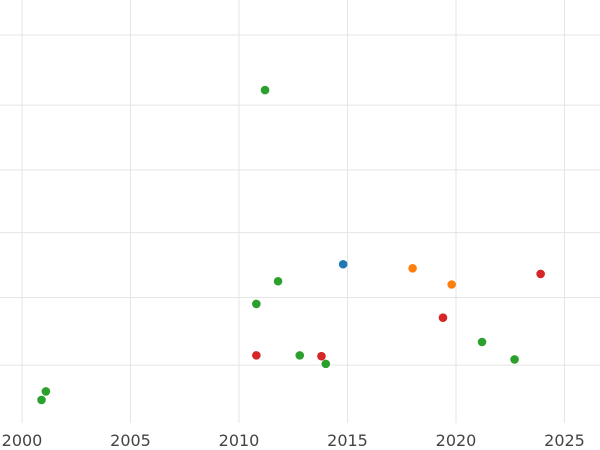  Describe the element at coordinates (347, 440) in the screenshot. I see `x-tick-label: 2015` at that location.